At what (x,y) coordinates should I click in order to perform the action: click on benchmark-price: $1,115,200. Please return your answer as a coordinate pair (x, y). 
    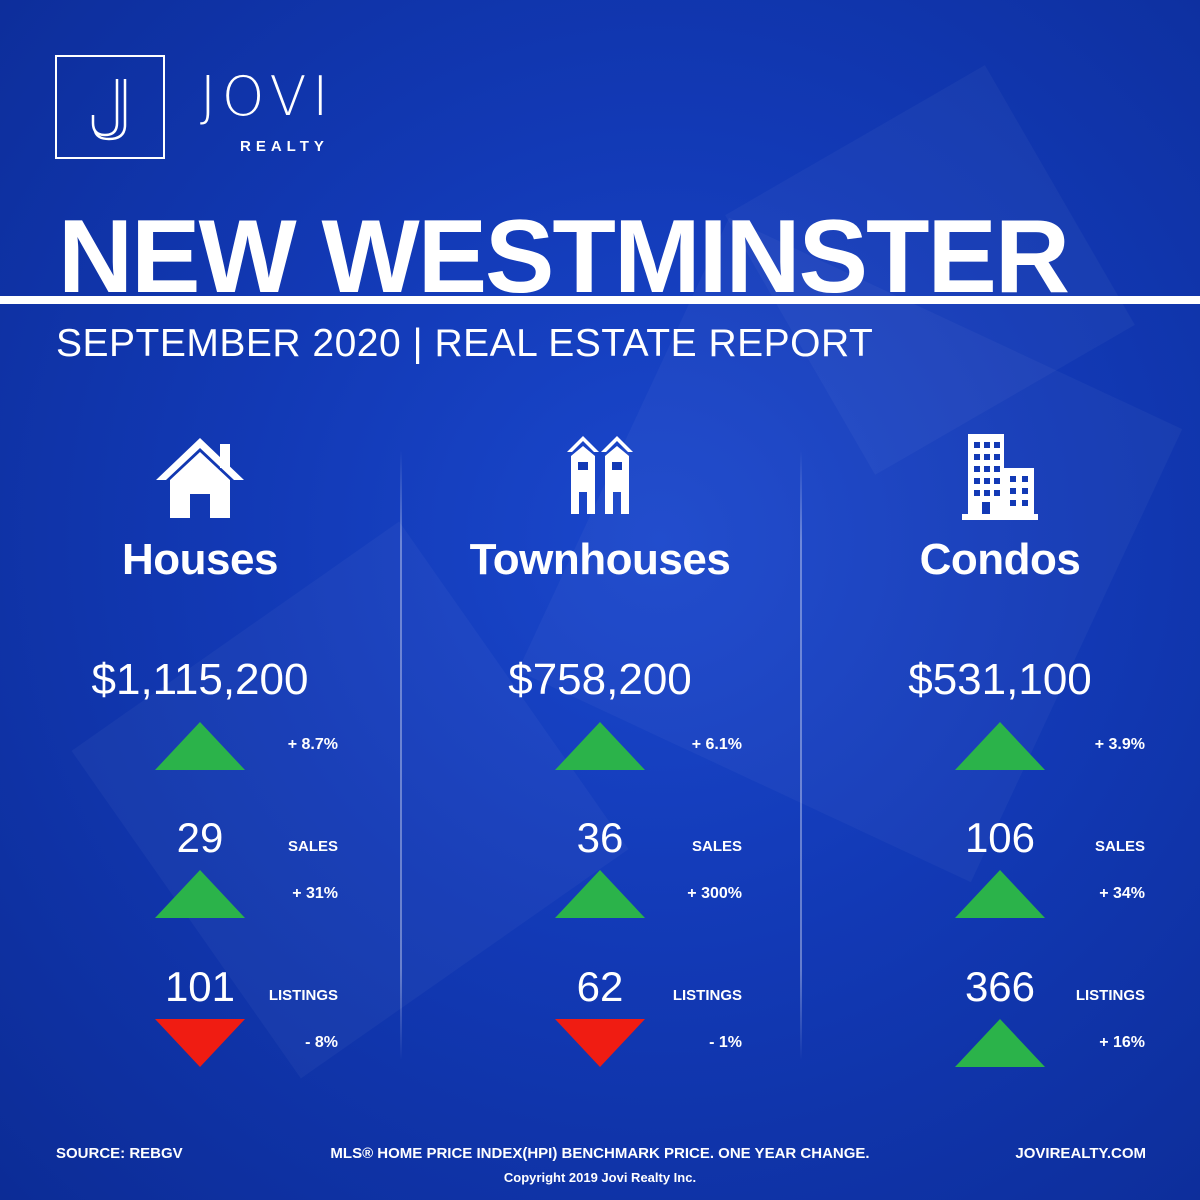
    Looking at the image, I should click on (200, 679).